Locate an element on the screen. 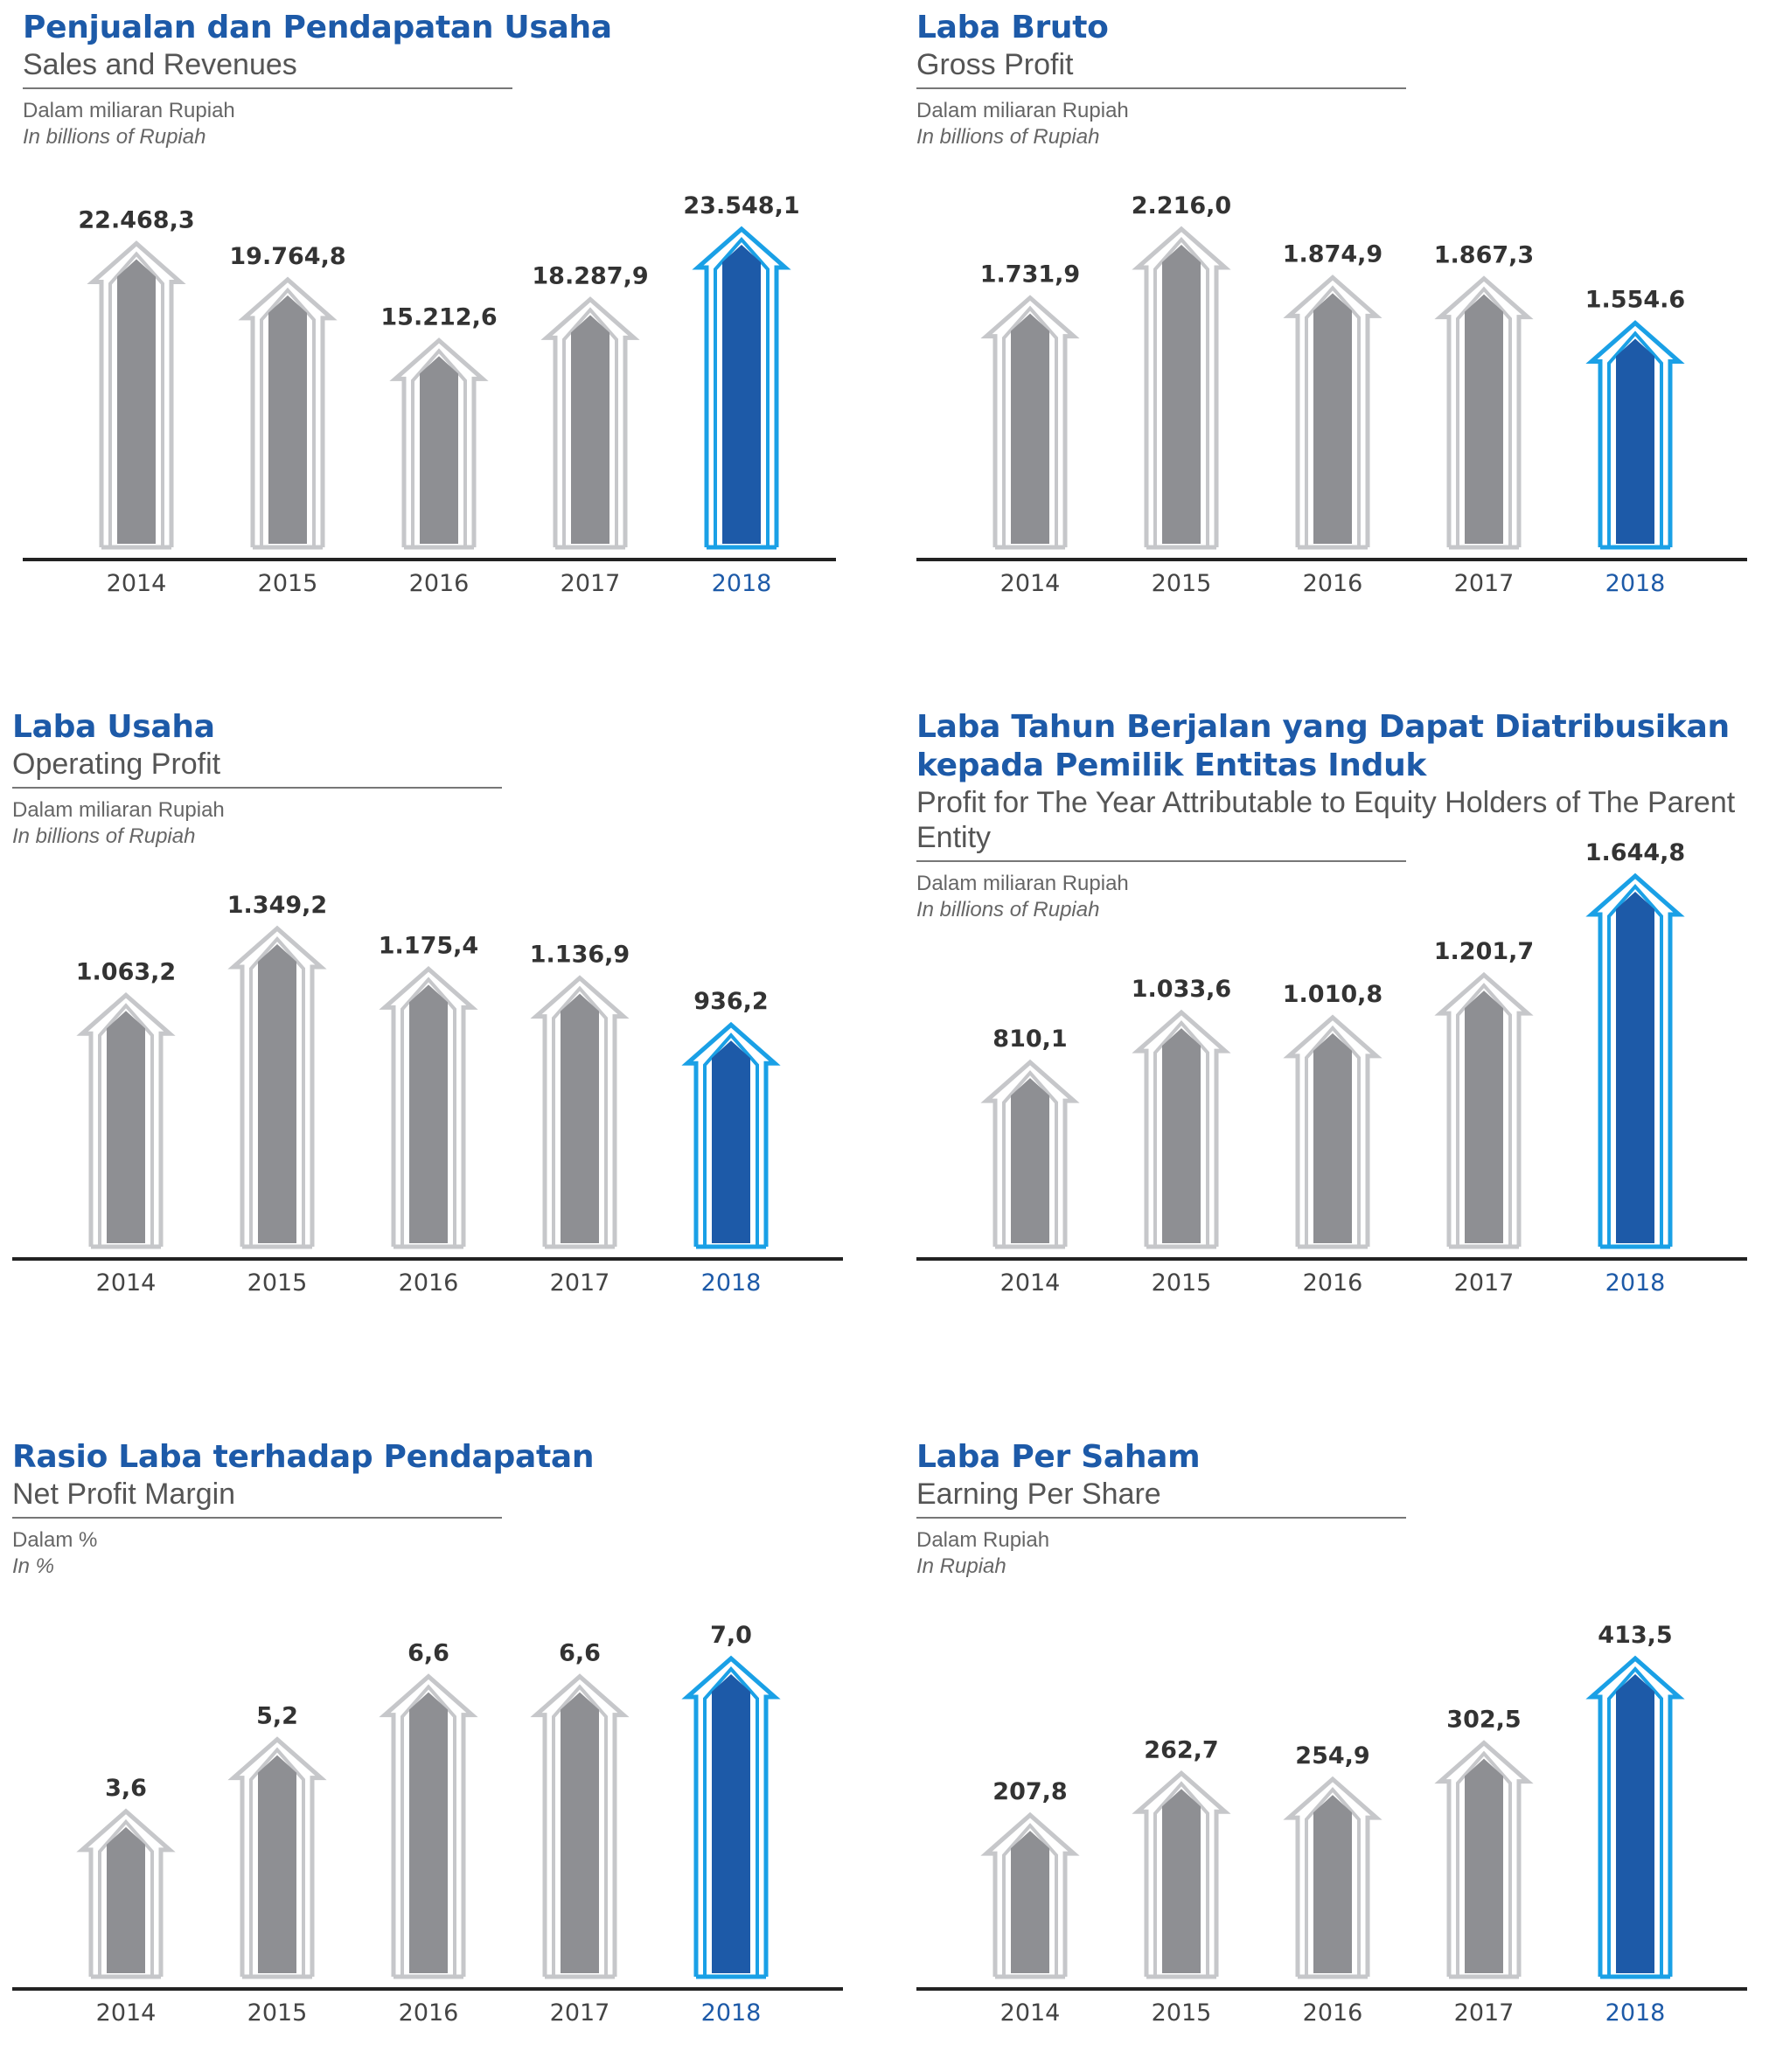  value-label: 1.175,4 is located at coordinates (429, 945).